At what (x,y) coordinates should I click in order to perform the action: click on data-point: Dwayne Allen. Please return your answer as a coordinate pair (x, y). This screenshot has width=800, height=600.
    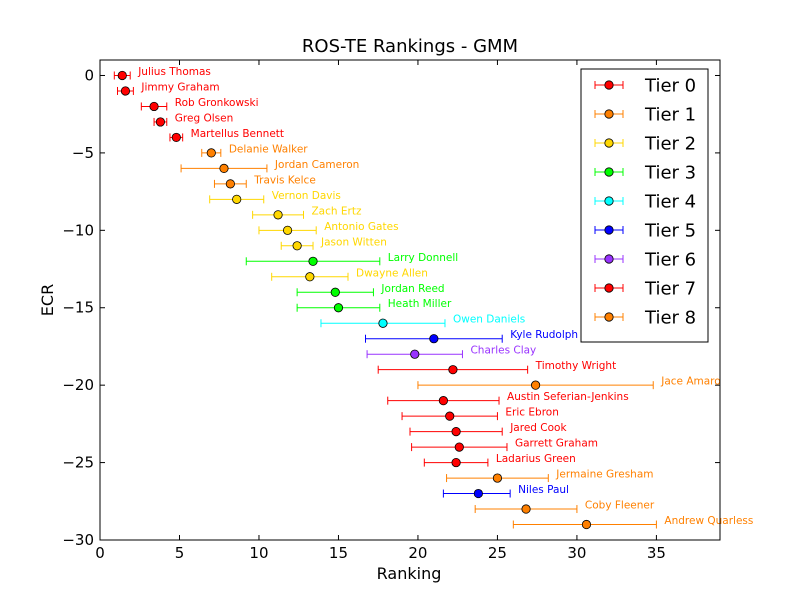
    Looking at the image, I should click on (349, 274).